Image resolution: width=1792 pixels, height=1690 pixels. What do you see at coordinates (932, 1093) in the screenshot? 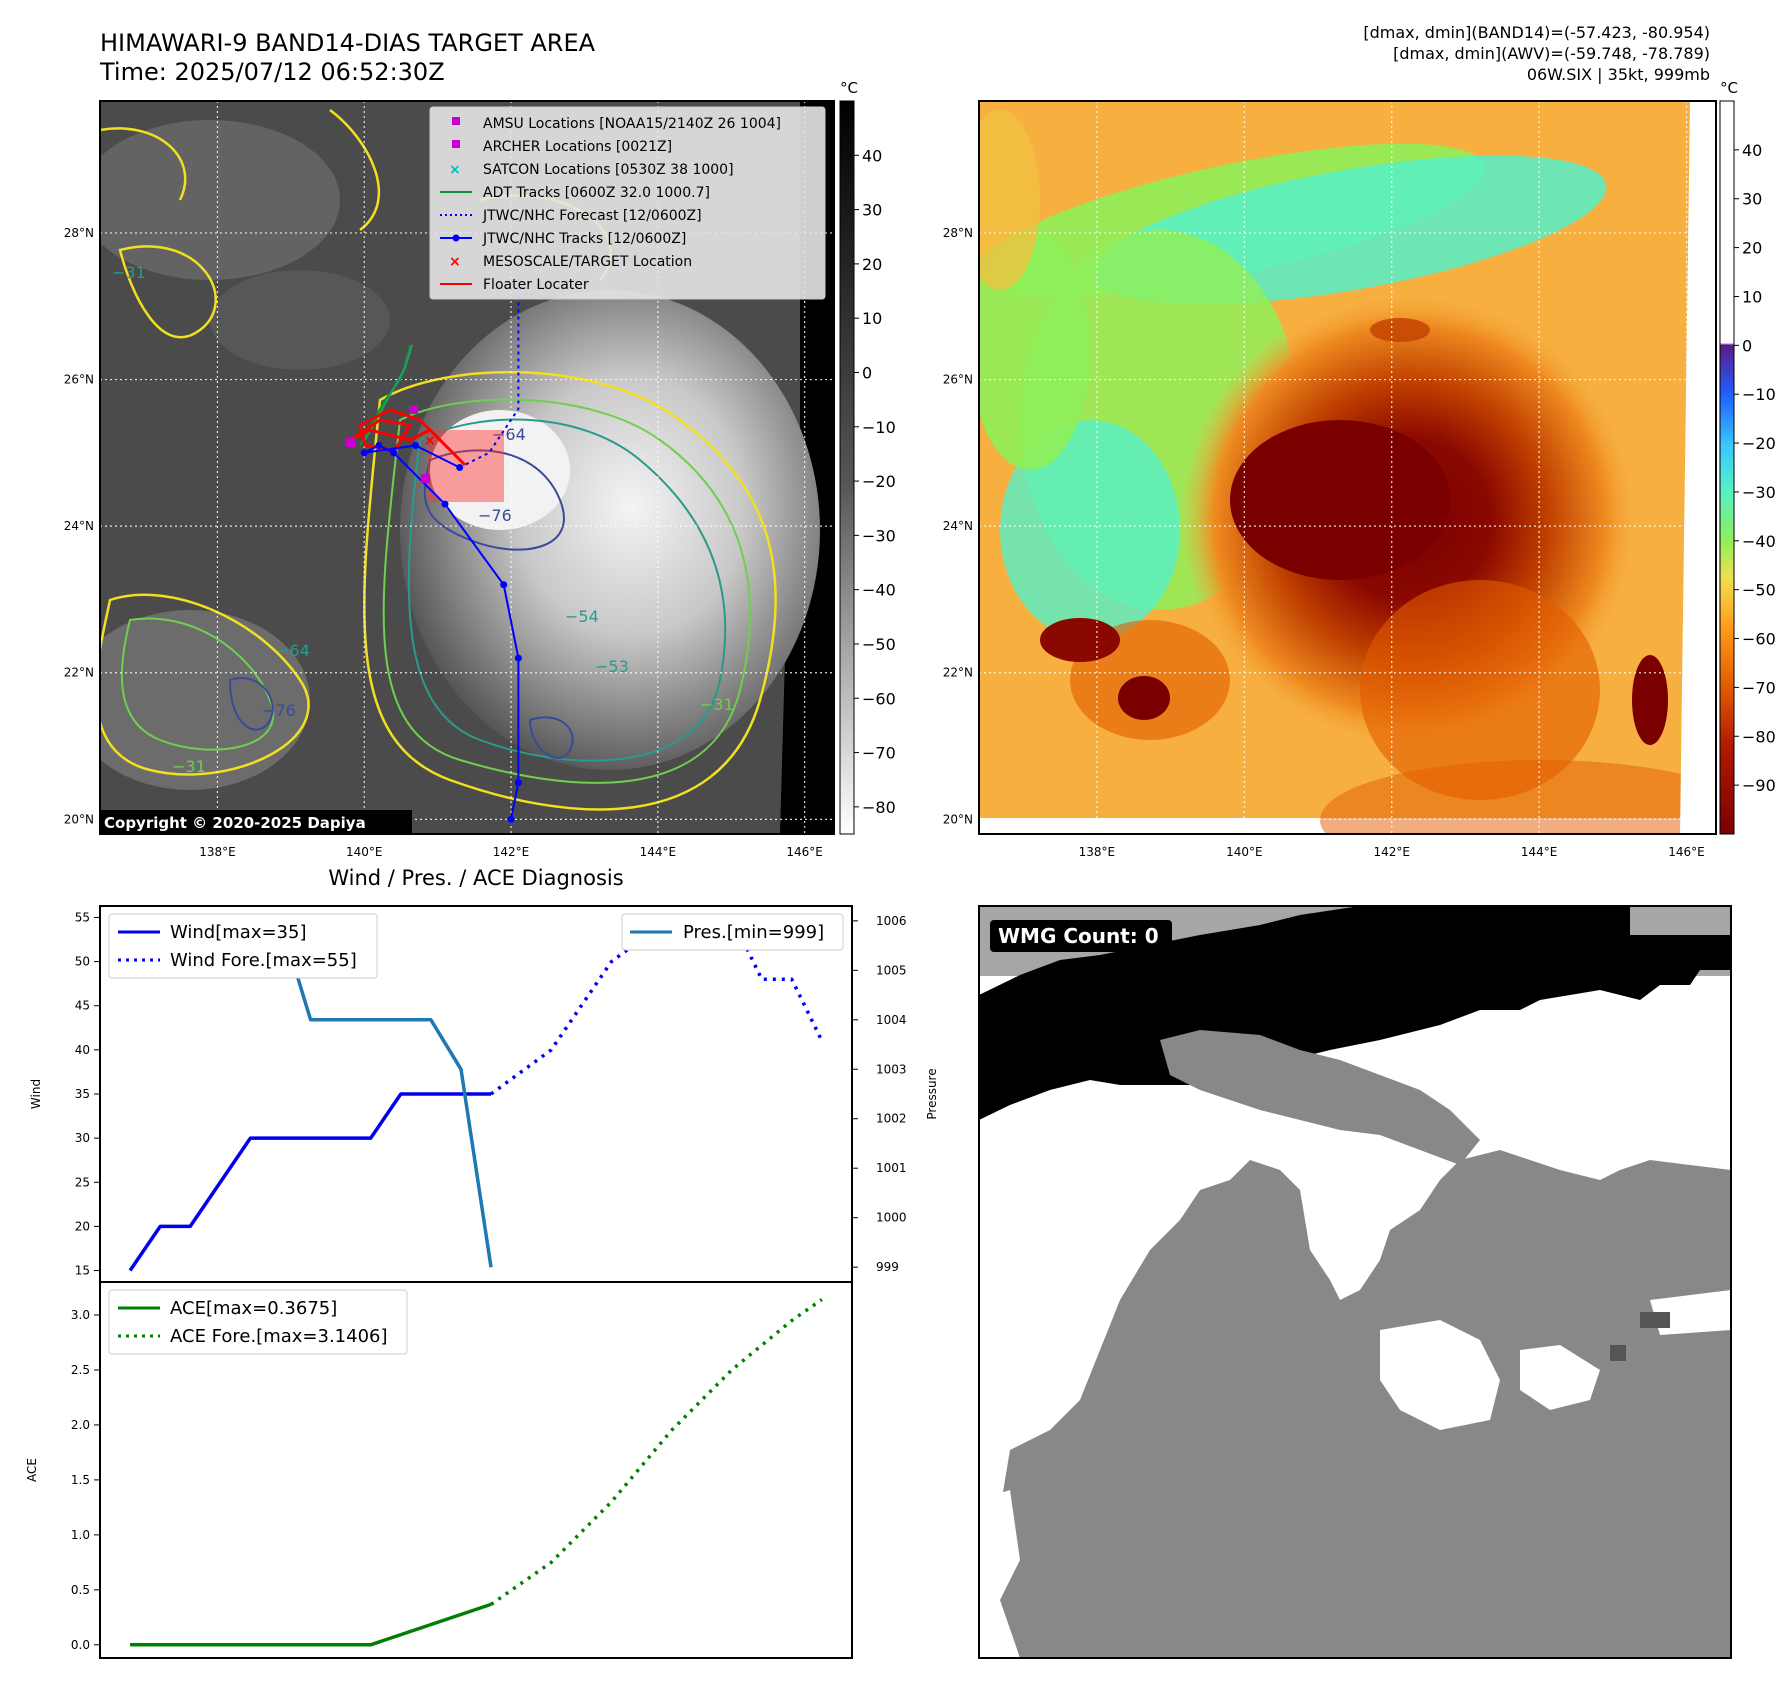
I see `pressure-ylabel: Pressure` at bounding box center [932, 1093].